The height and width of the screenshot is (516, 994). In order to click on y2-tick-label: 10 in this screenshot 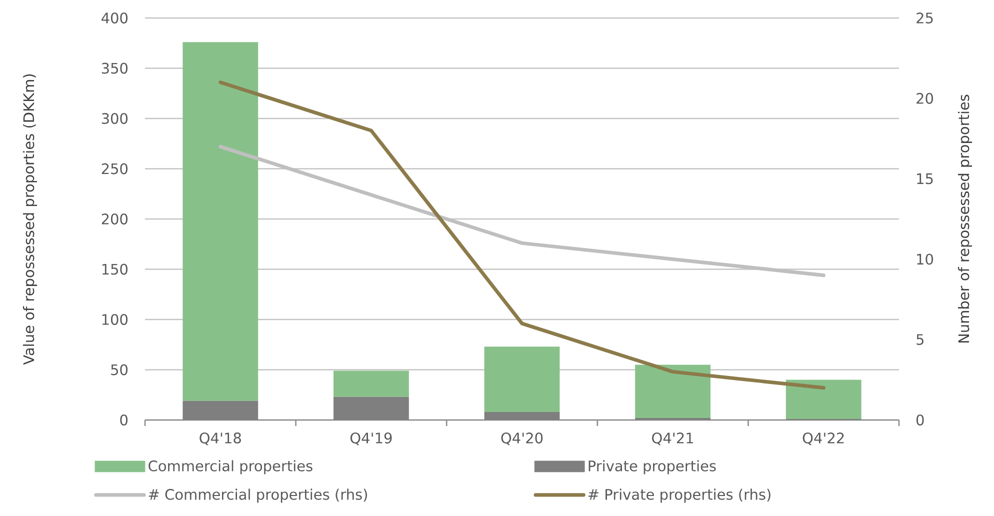, I will do `click(925, 259)`.